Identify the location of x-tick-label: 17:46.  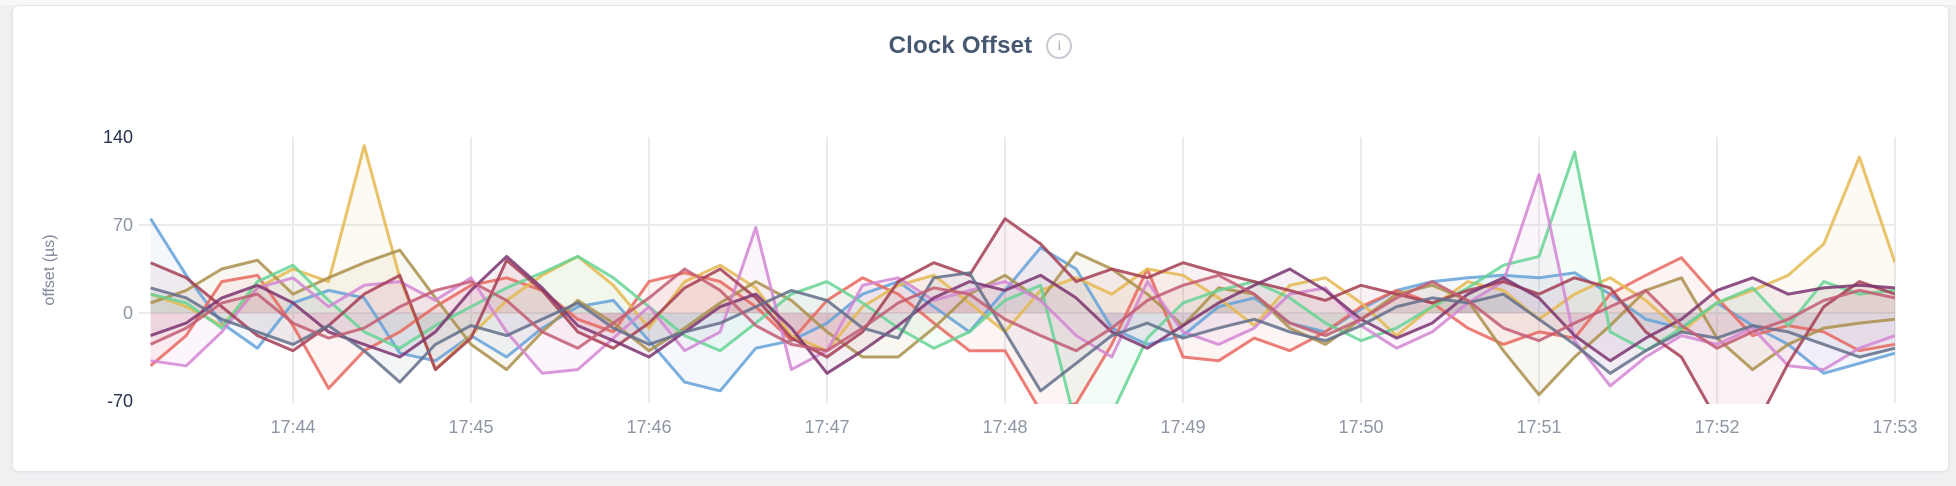
(648, 427).